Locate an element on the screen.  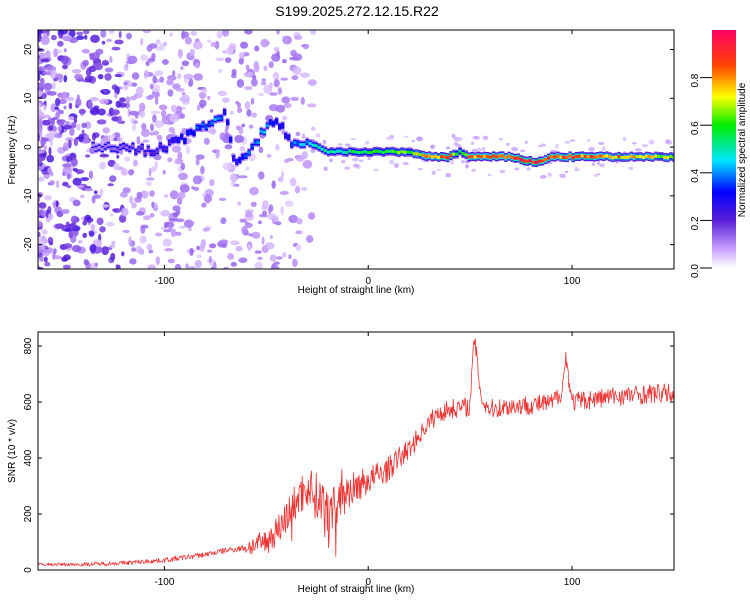
snr-ytick-label: 200 is located at coordinates (28, 513).